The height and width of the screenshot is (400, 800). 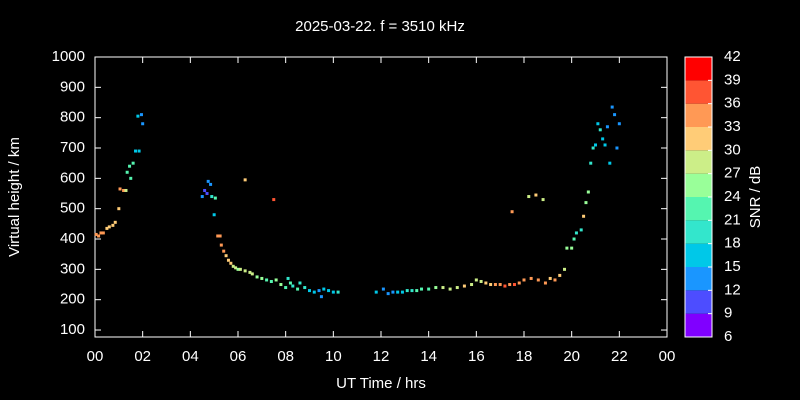 What do you see at coordinates (72, 329) in the screenshot?
I see `y-tick-label: 100` at bounding box center [72, 329].